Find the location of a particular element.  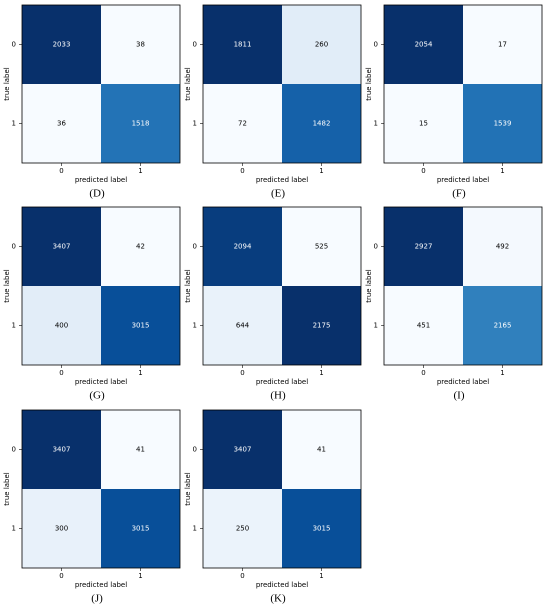

cell-value: 2054 is located at coordinates (424, 45).